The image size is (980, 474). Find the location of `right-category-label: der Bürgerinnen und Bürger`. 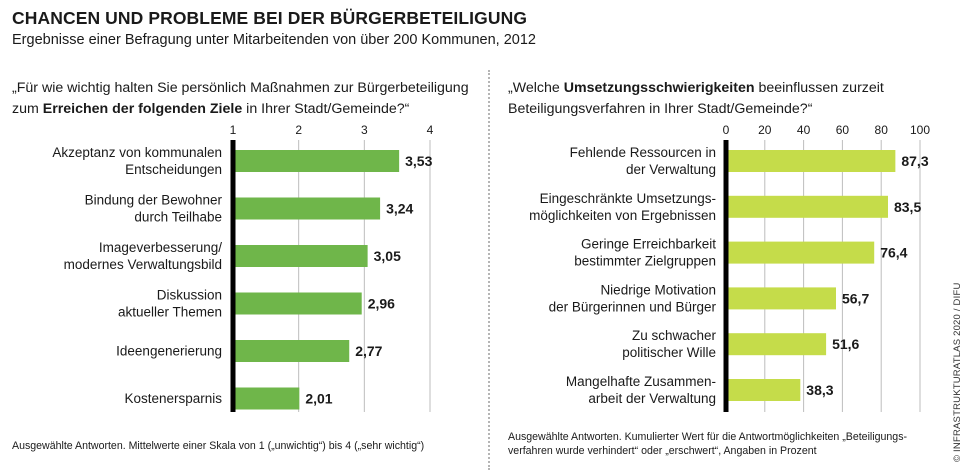

right-category-label: der Bürgerinnen und Bürger is located at coordinates (633, 306).